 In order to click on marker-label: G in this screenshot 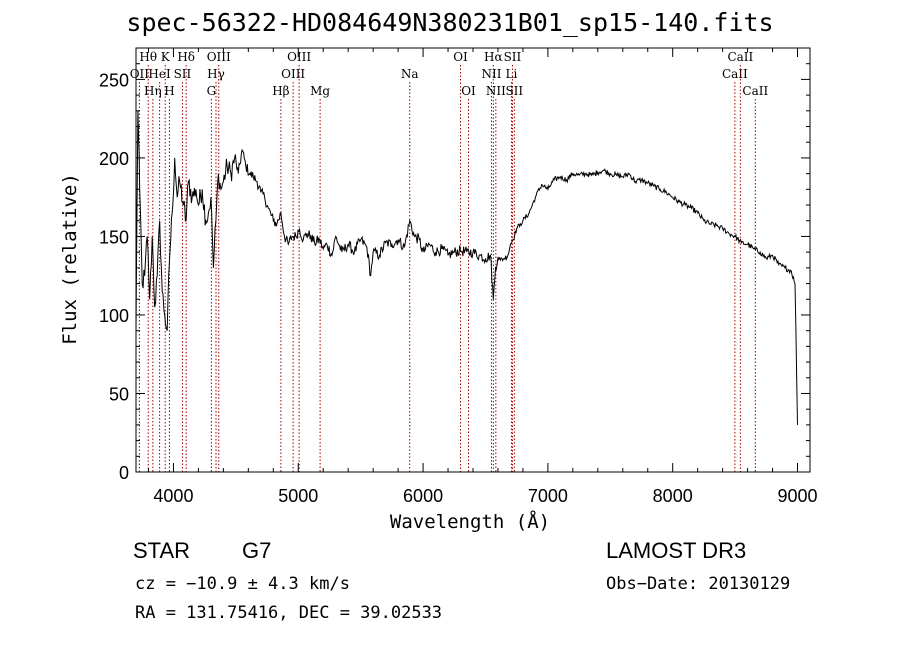, I will do `click(212, 91)`.